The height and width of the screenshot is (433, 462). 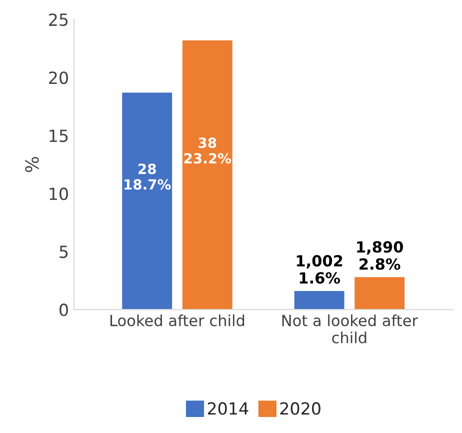 I want to click on legend-label: 2014, so click(x=228, y=408).